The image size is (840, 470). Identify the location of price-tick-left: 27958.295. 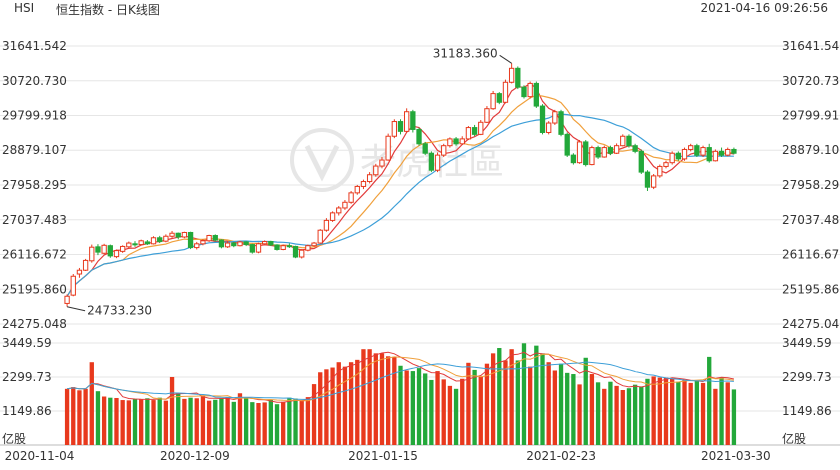
(34, 185).